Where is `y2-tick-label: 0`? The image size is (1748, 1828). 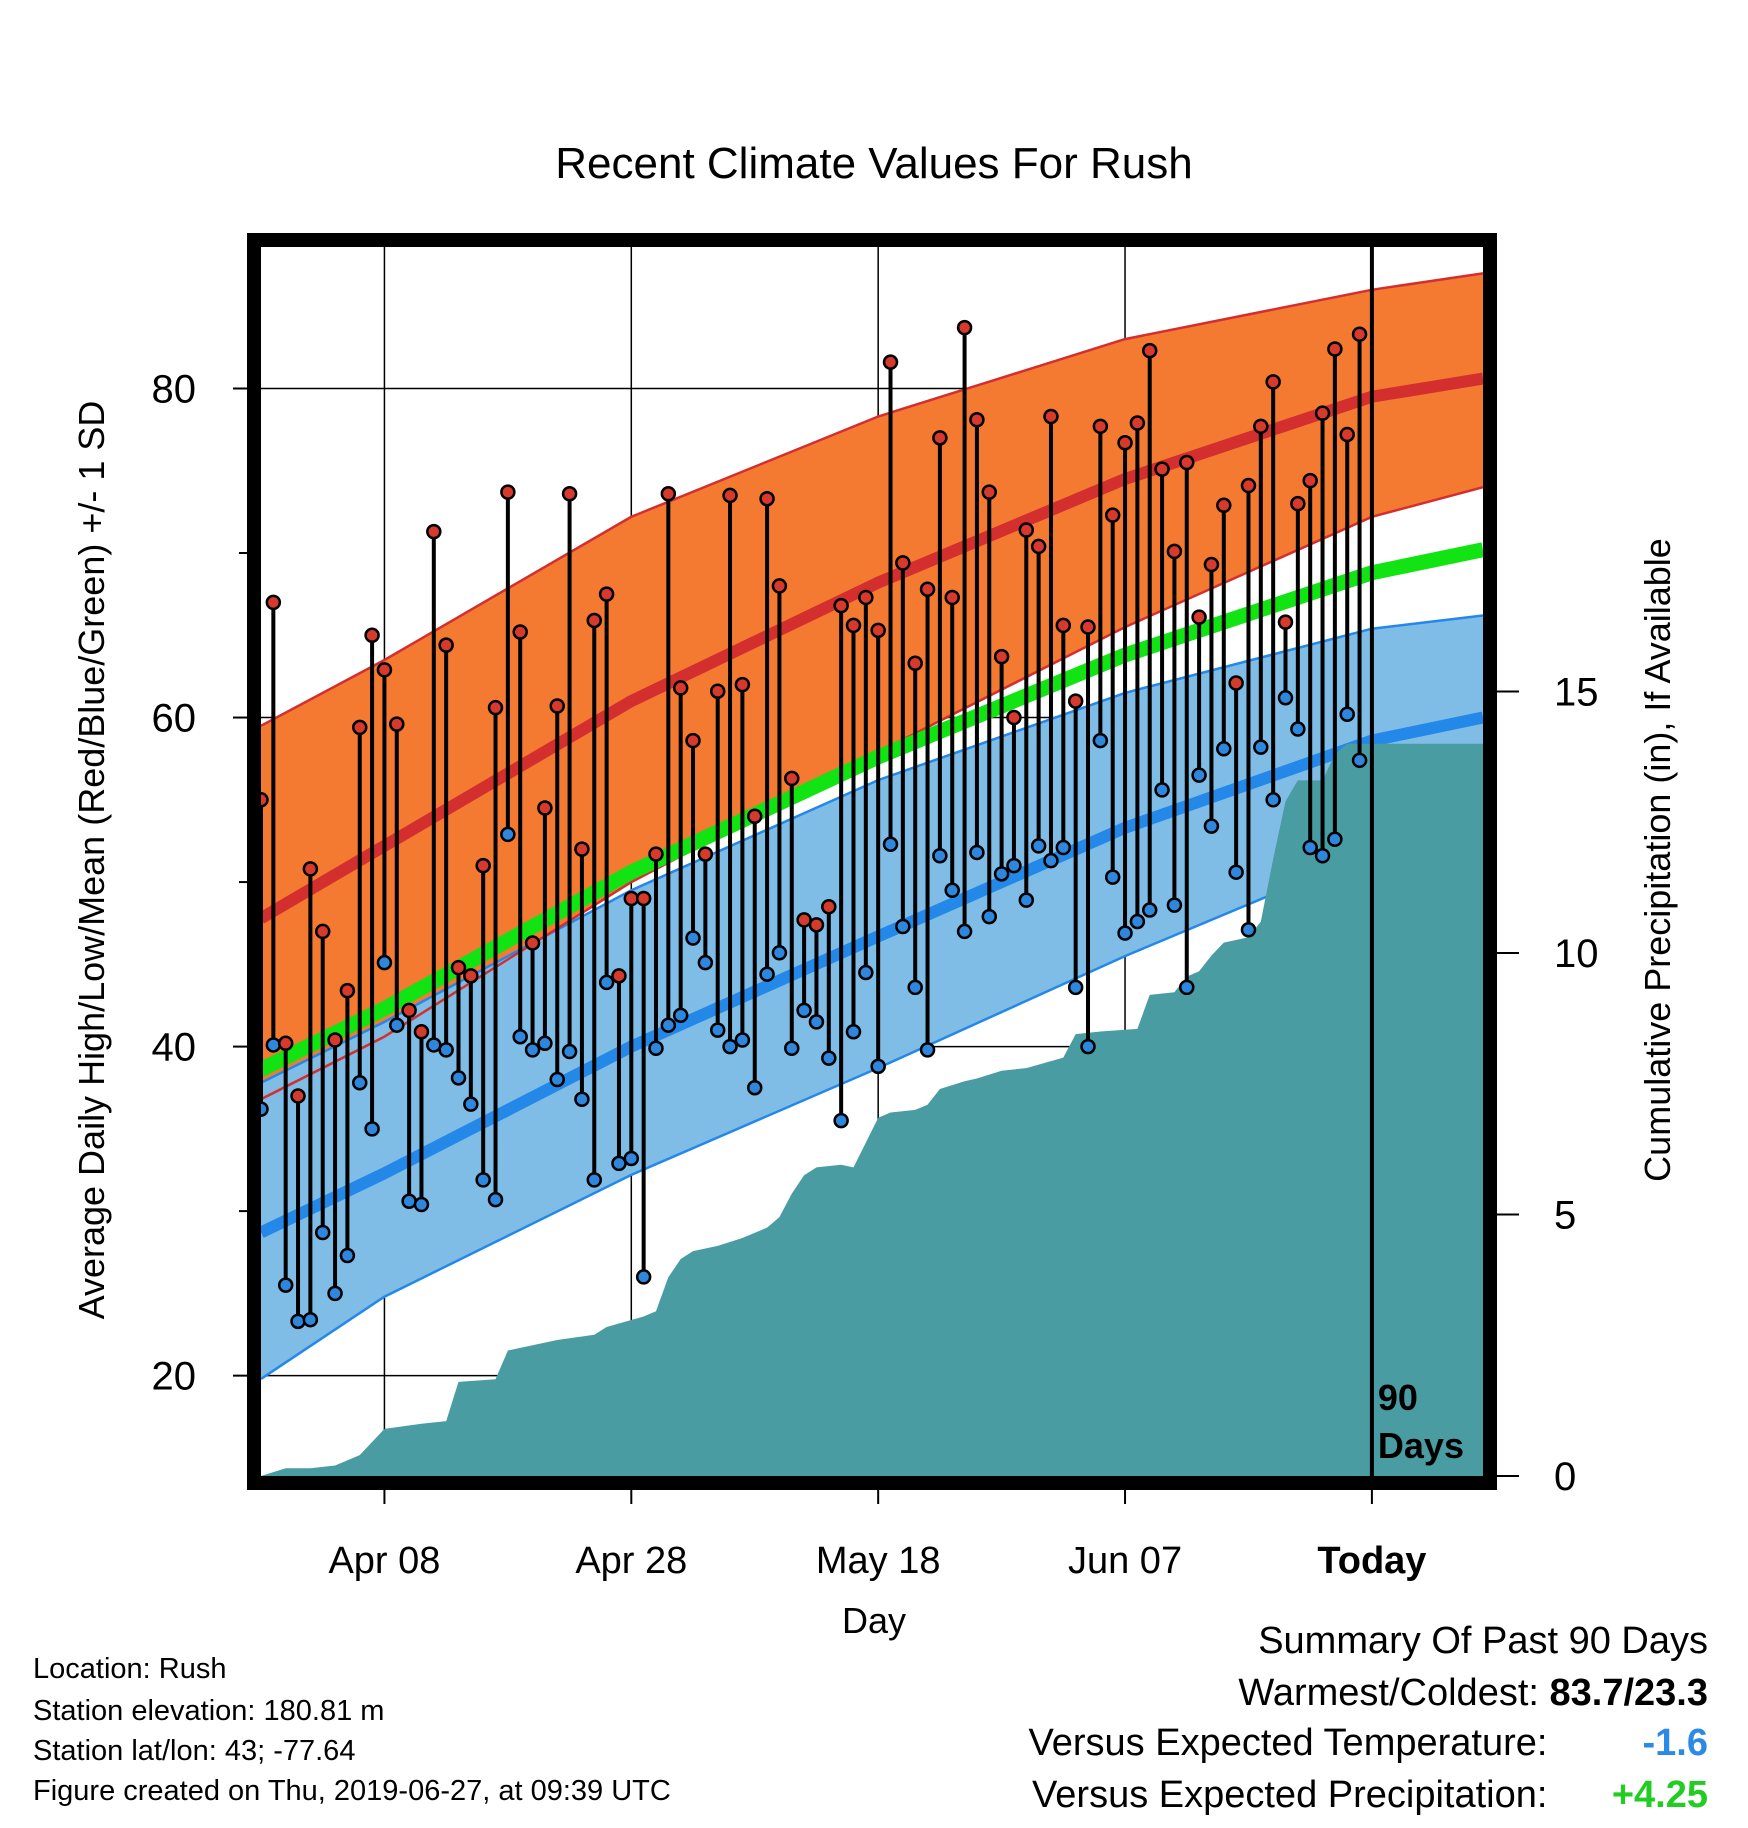
y2-tick-label: 0 is located at coordinates (1565, 1477).